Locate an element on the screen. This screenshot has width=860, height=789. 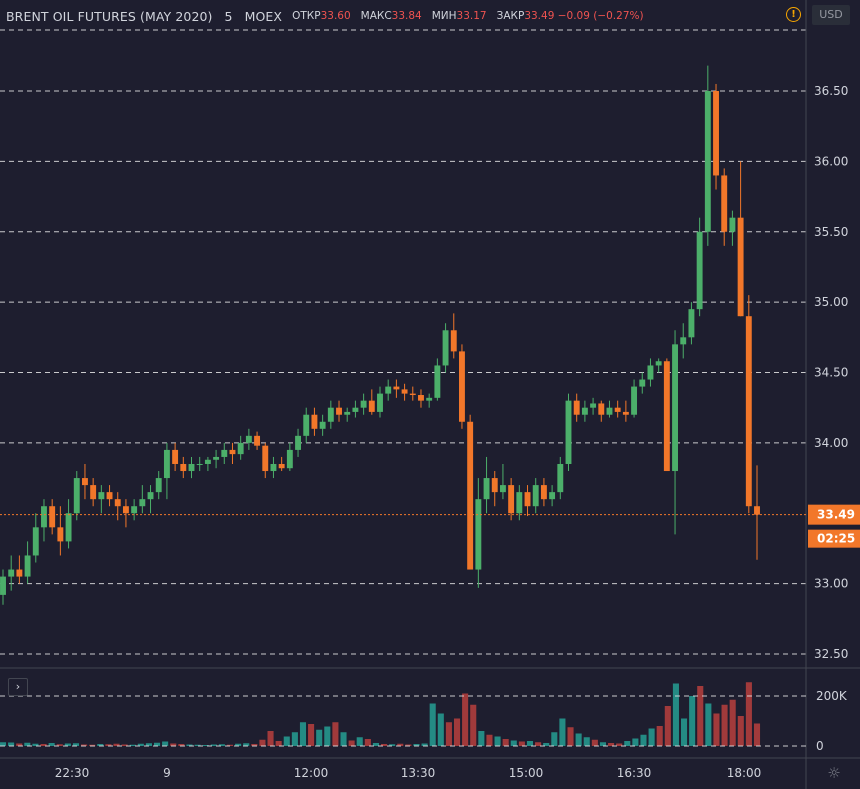
last-price-label: 33.49 is located at coordinates (836, 515).